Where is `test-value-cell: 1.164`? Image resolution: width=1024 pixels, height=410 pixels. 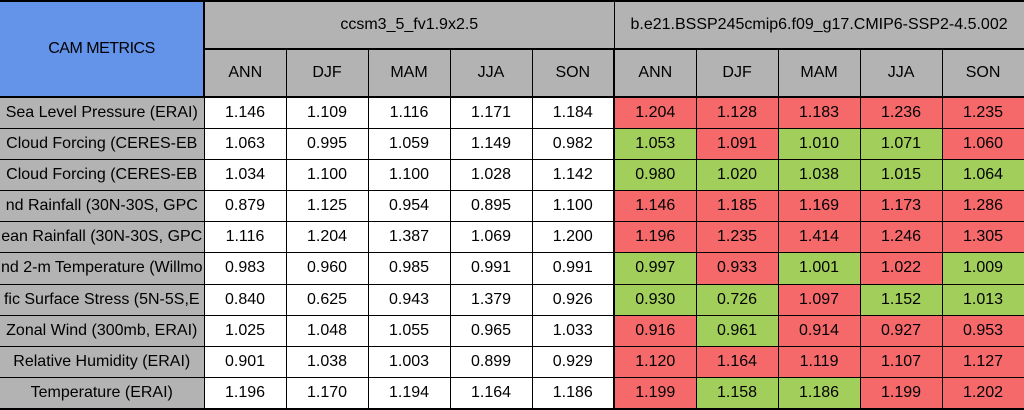 test-value-cell: 1.164 is located at coordinates (737, 361).